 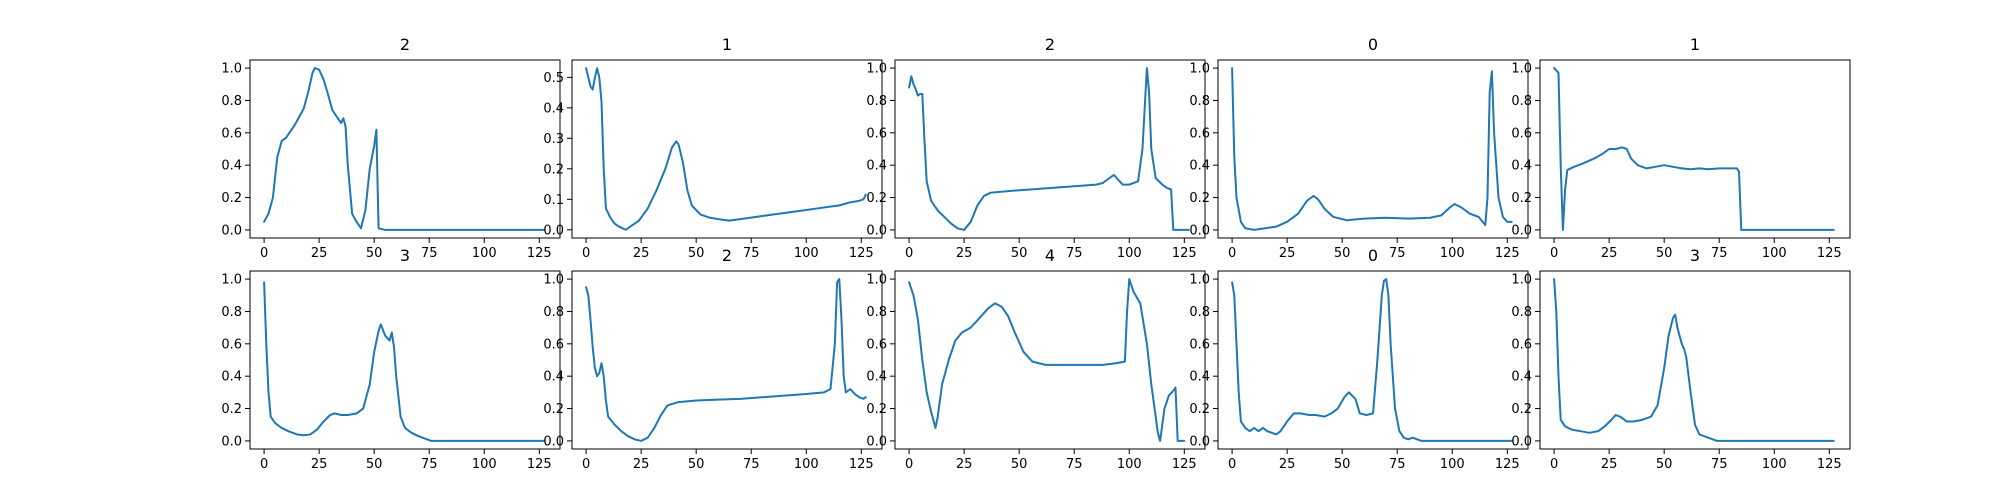 I want to click on y-tick-label: 0.1, so click(x=553, y=200).